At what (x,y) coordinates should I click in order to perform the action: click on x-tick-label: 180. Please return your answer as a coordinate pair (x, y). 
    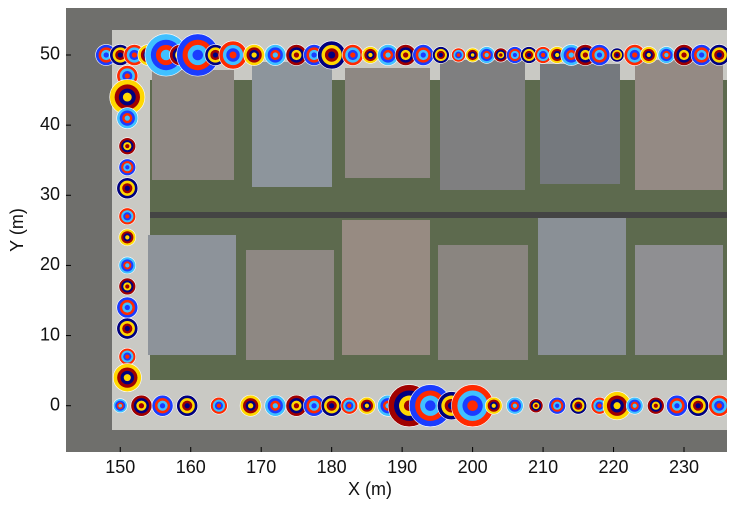
    Looking at the image, I should click on (332, 467).